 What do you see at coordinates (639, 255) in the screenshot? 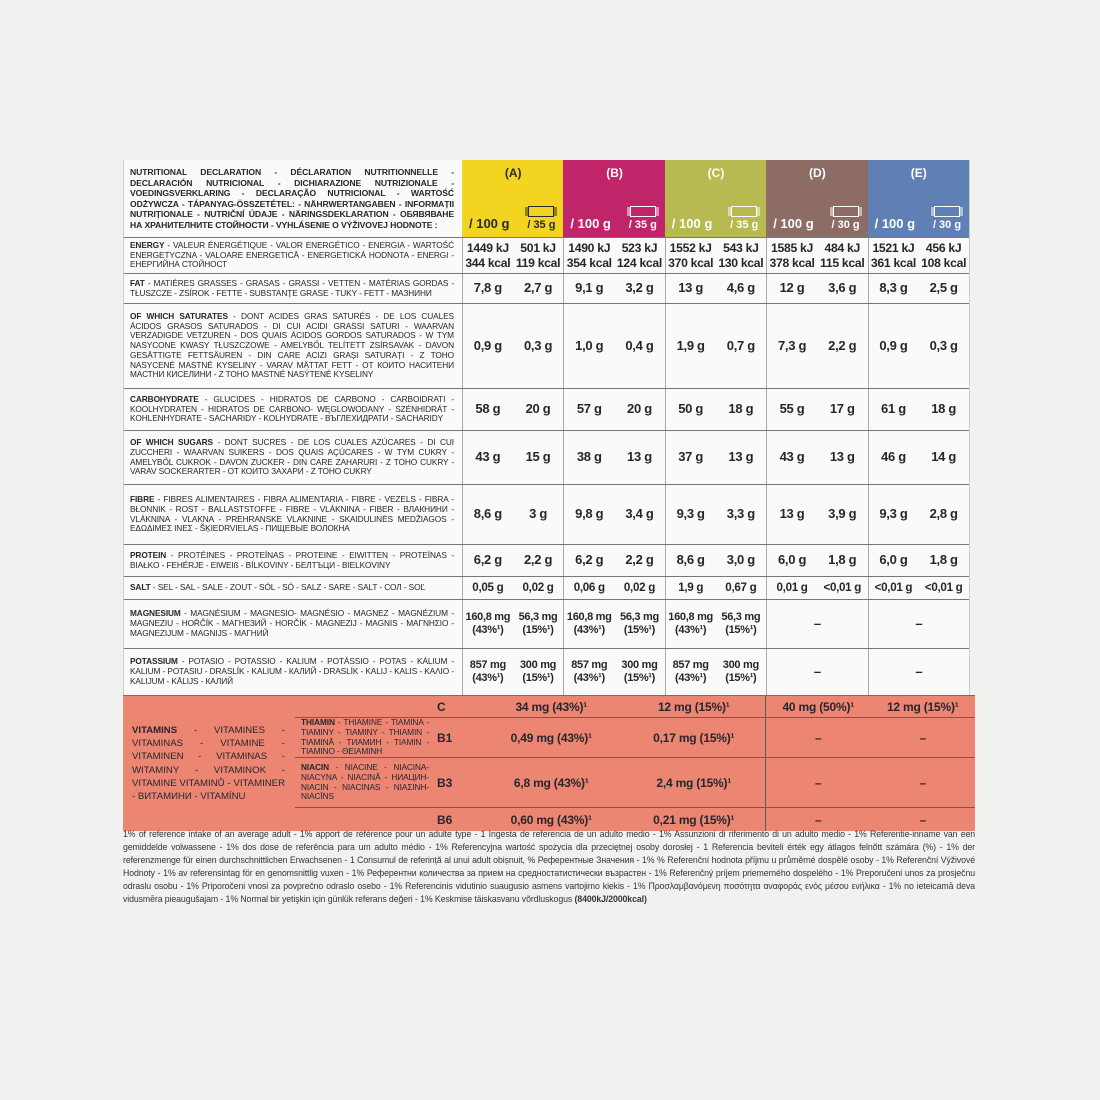
I see `value-cell: 523 kJ 124 kcal` at bounding box center [639, 255].